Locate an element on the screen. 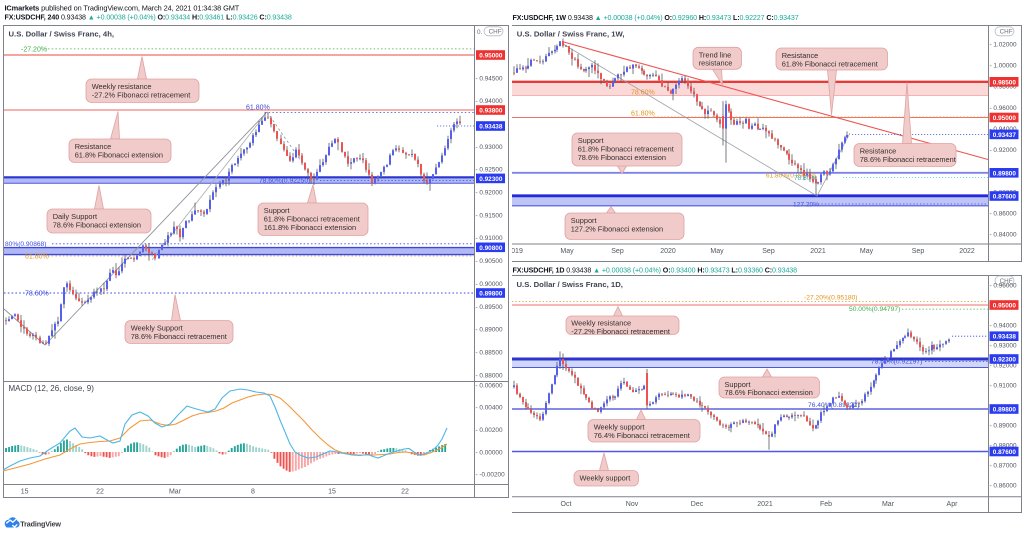 The width and height of the screenshot is (1024, 534). svg-text: 0.98500 is located at coordinates (1005, 82).